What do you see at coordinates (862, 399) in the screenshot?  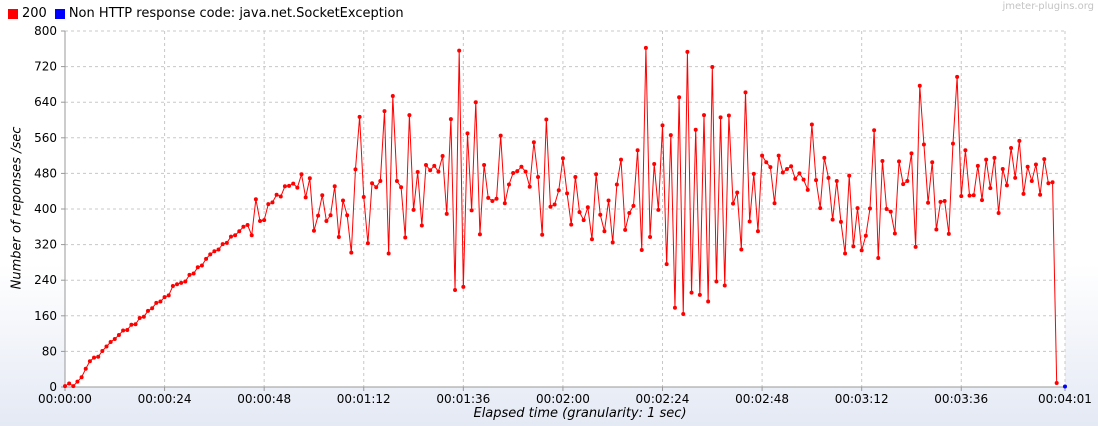 I see `x-tick-label: 00:03:12` at bounding box center [862, 399].